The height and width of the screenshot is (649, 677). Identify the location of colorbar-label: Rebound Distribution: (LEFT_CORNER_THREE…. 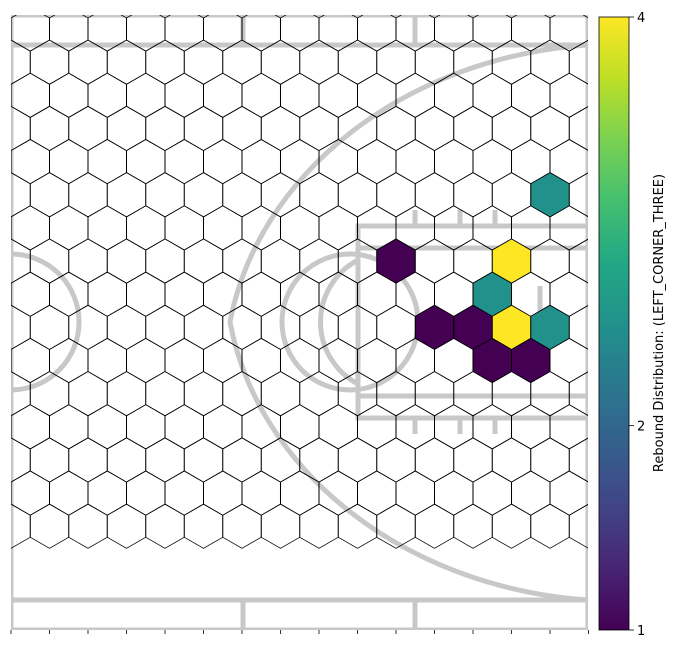
(659, 323).